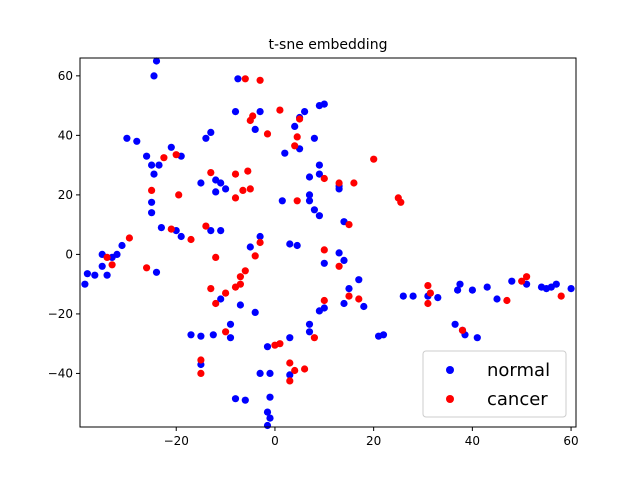 The height and width of the screenshot is (484, 640). What do you see at coordinates (328, 45) in the screenshot?
I see `chart-title: t-sne embedding` at bounding box center [328, 45].